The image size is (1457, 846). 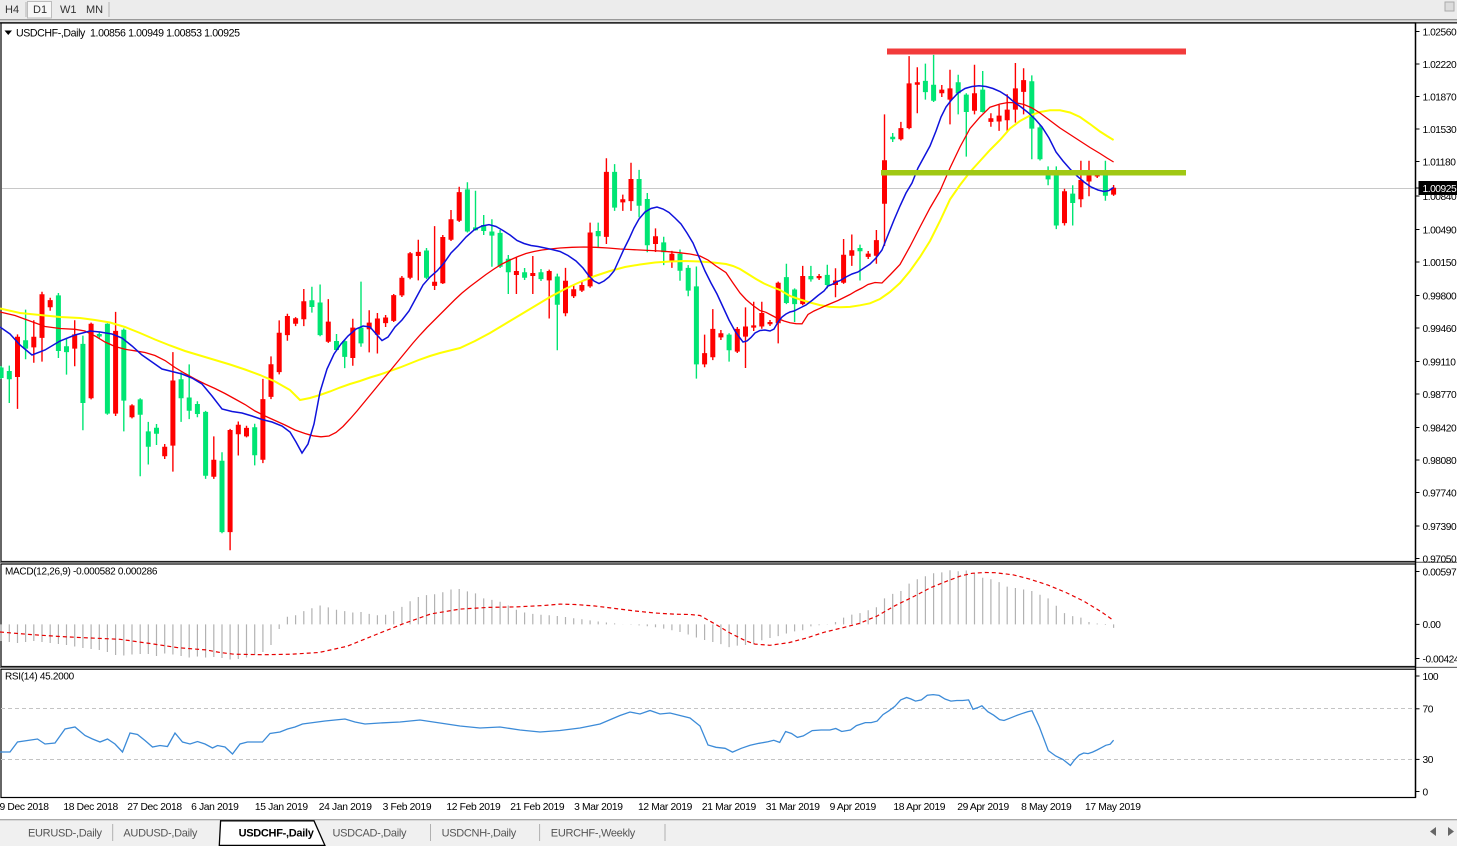 What do you see at coordinates (1440, 559) in the screenshot?
I see `svg-text: 0.97050` at bounding box center [1440, 559].